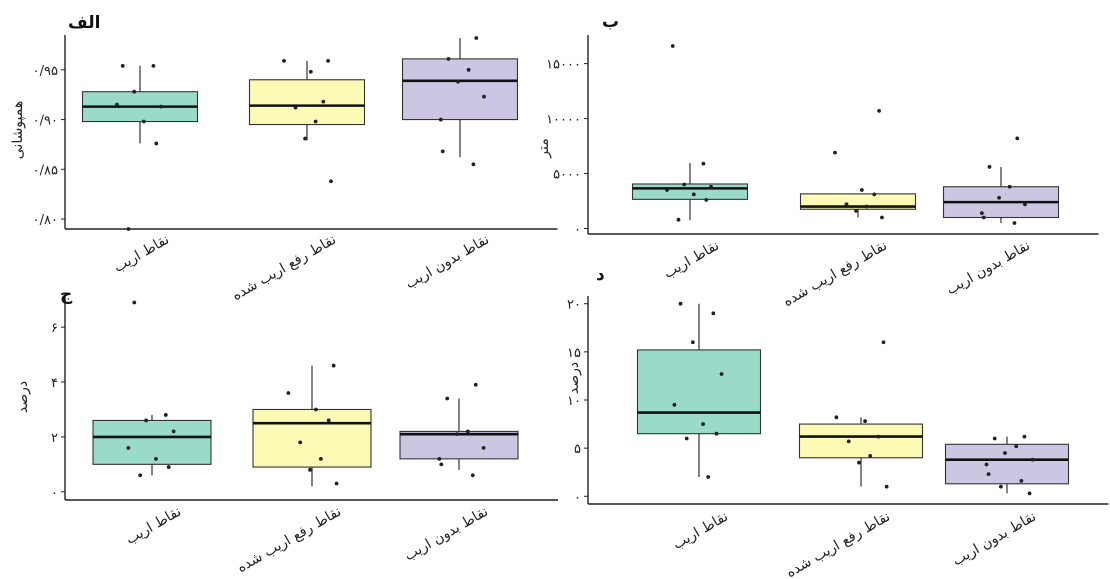 This screenshot has width=1110, height=579. What do you see at coordinates (574, 353) in the screenshot?
I see `y-tick-label: ۱۵` at bounding box center [574, 353].